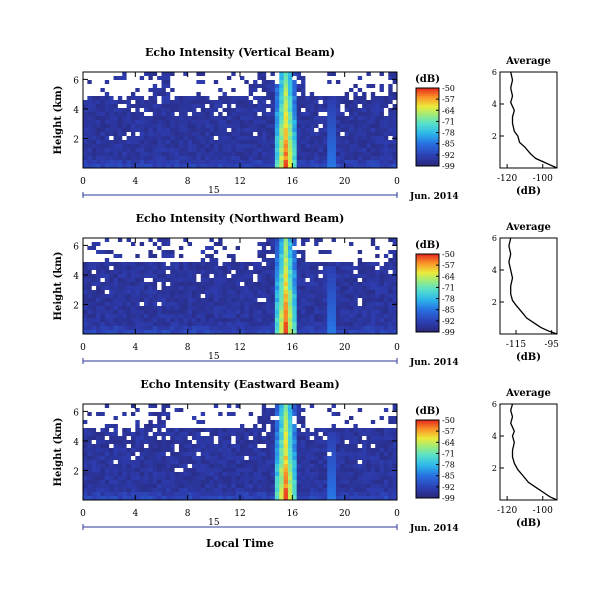 This screenshot has height=598, width=610. Describe the element at coordinates (434, 363) in the screenshot. I see `date-suffix: Jun. 2014` at that location.